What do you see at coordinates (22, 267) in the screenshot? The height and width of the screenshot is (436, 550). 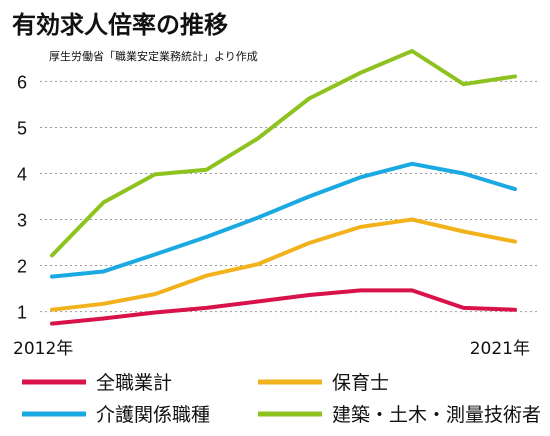 I see `y-tick-label-2: 2` at bounding box center [22, 267].